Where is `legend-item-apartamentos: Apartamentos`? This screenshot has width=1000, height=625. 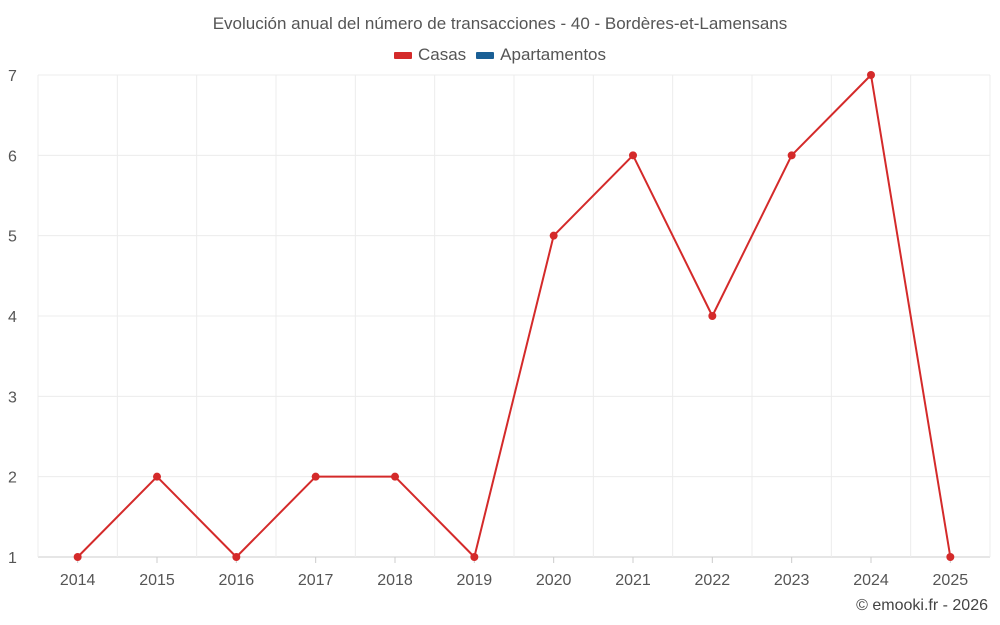 legend-item-apartamentos: Apartamentos is located at coordinates (541, 55).